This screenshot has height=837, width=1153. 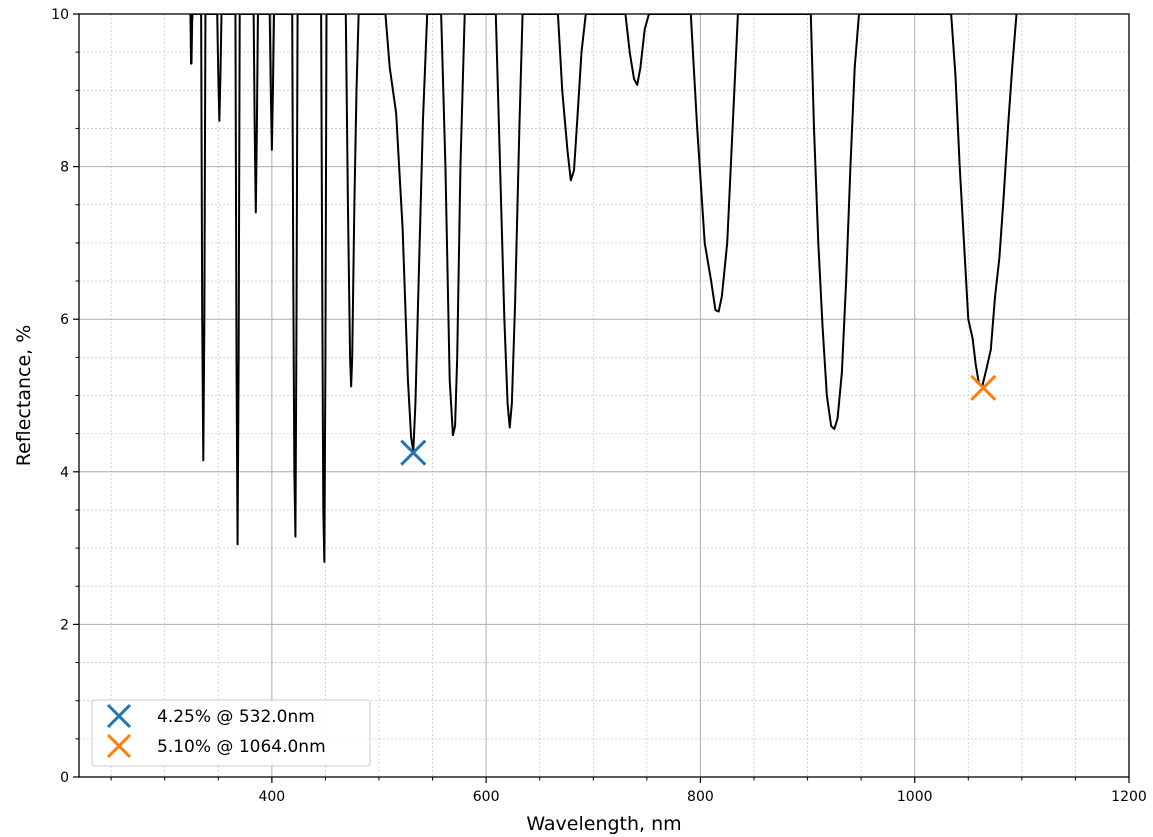 What do you see at coordinates (271, 797) in the screenshot?
I see `x-tick-label: 400` at bounding box center [271, 797].